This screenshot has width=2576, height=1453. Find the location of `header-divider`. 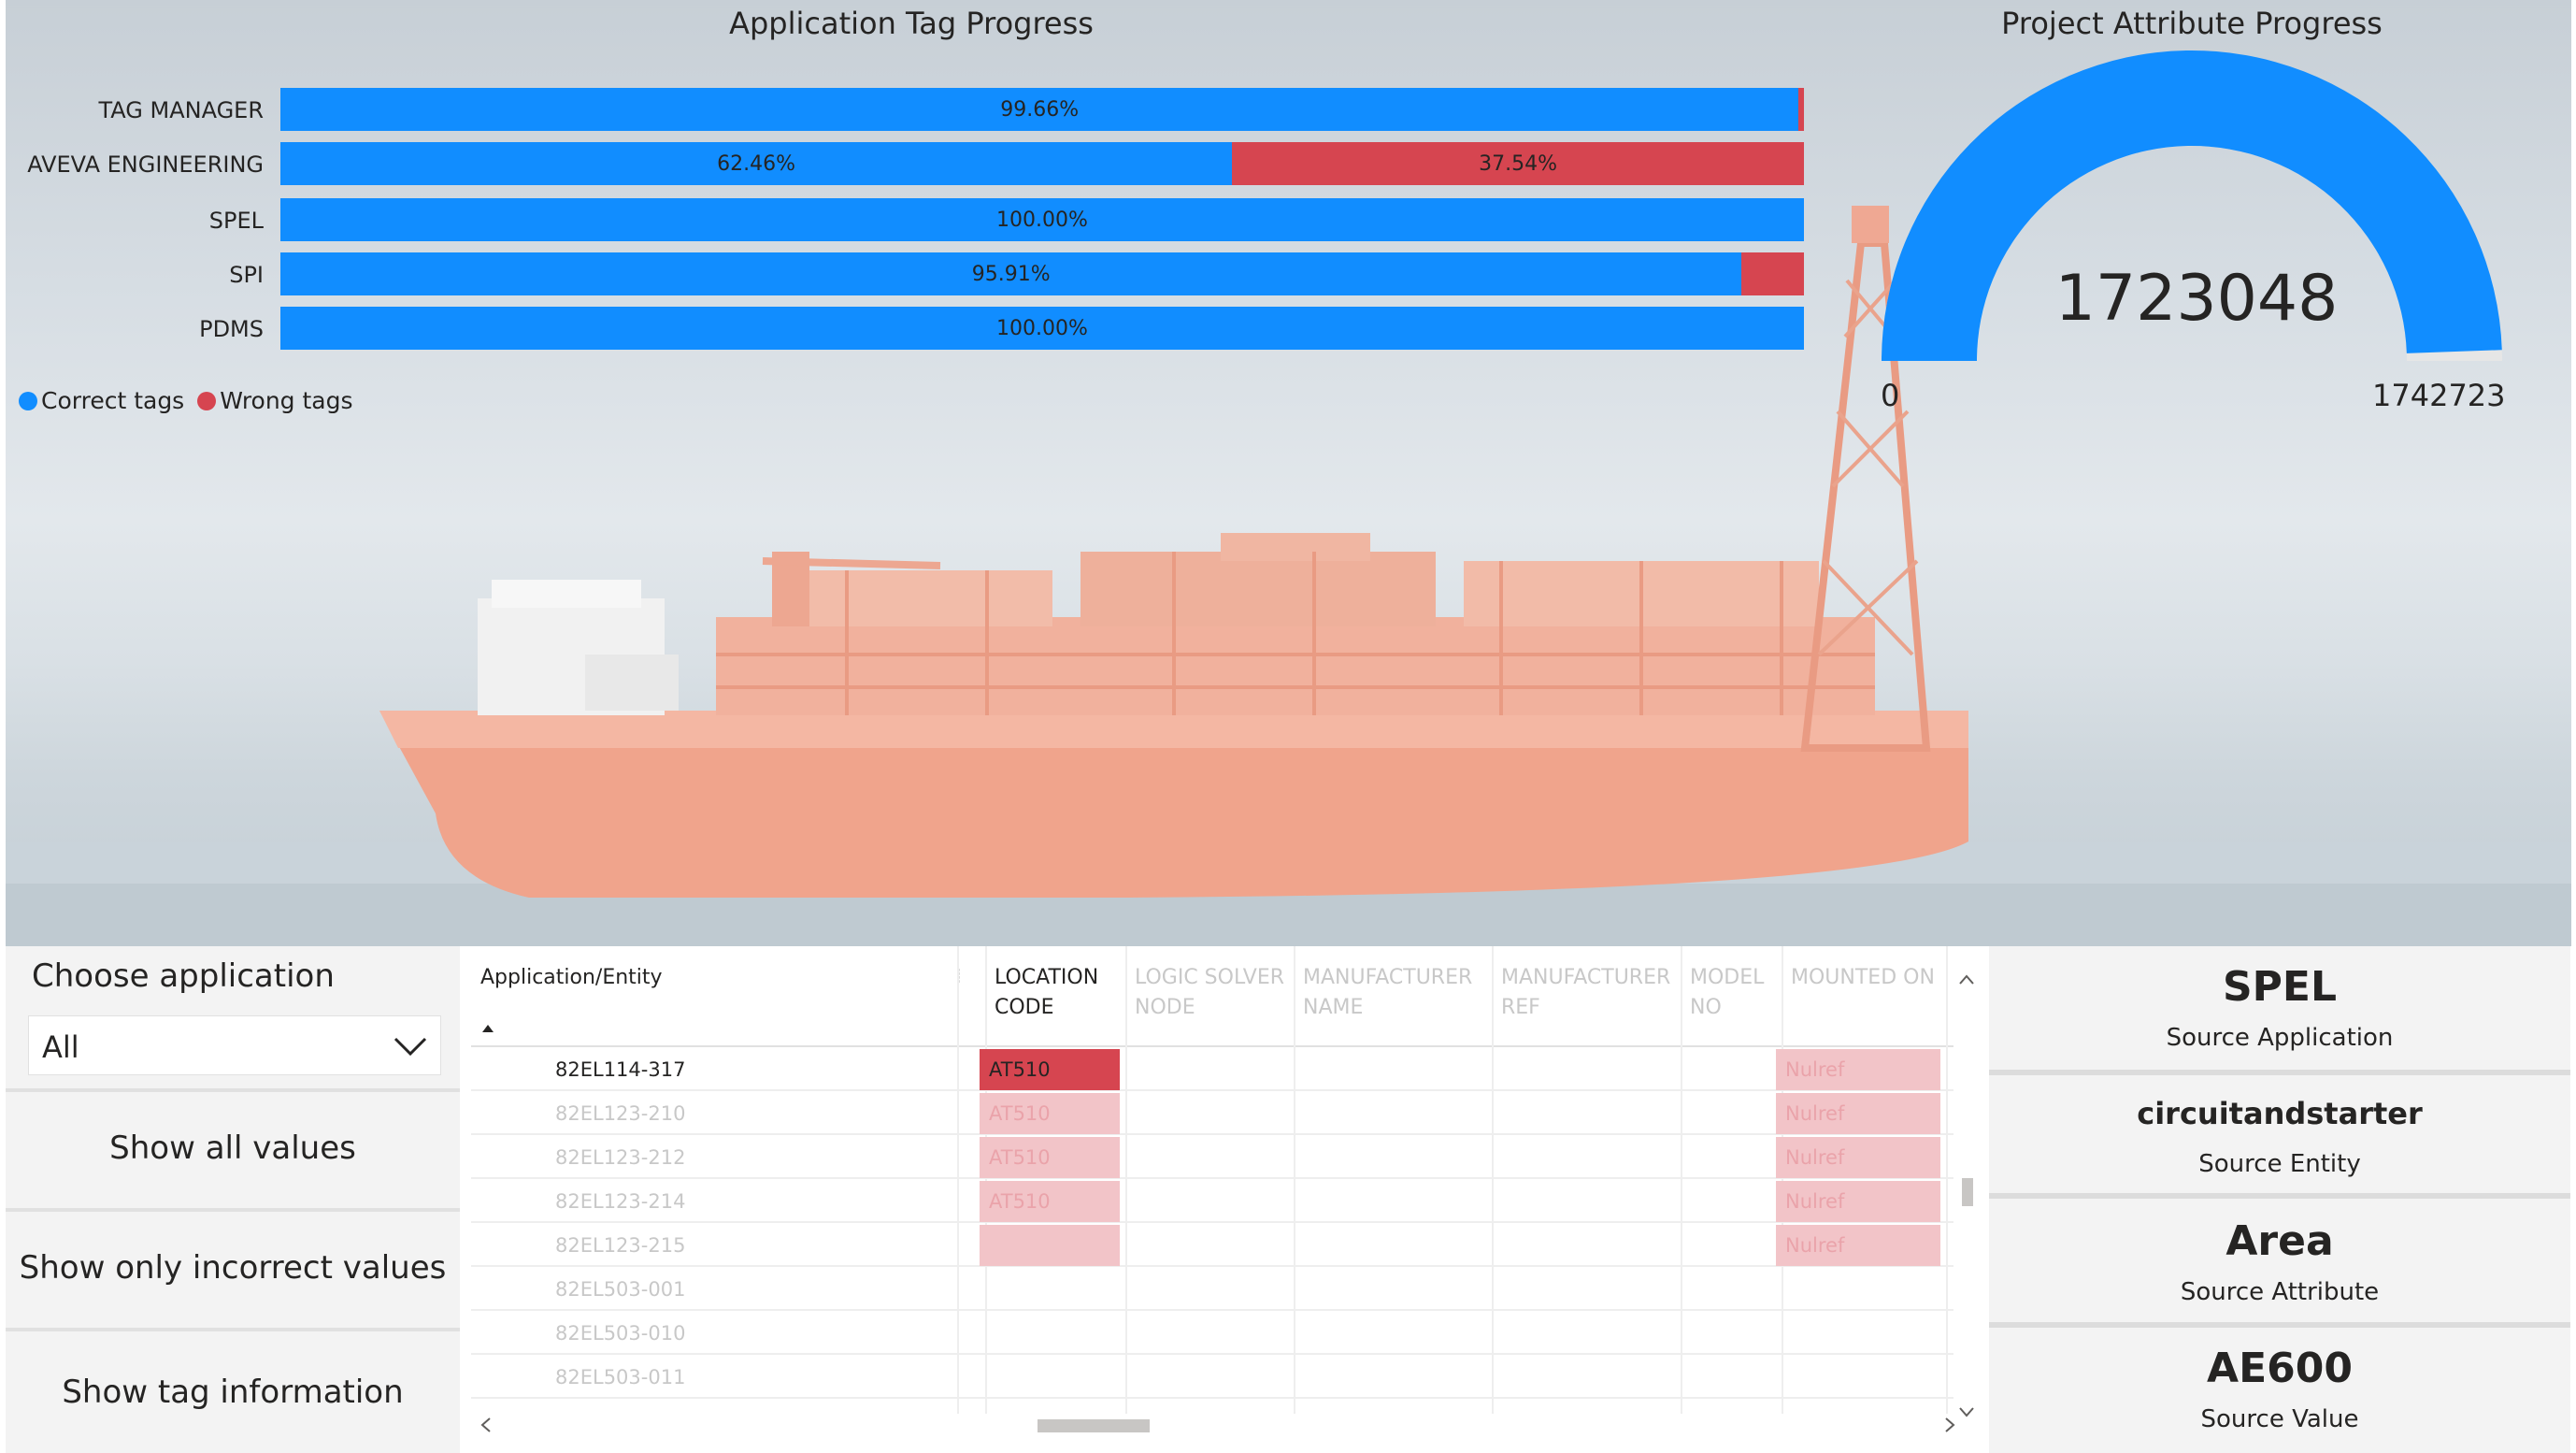

header-divider is located at coordinates (1212, 1046).